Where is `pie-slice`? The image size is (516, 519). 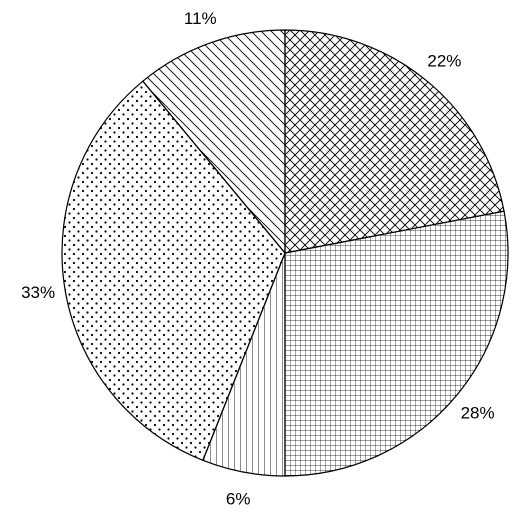 pie-slice is located at coordinates (214, 142).